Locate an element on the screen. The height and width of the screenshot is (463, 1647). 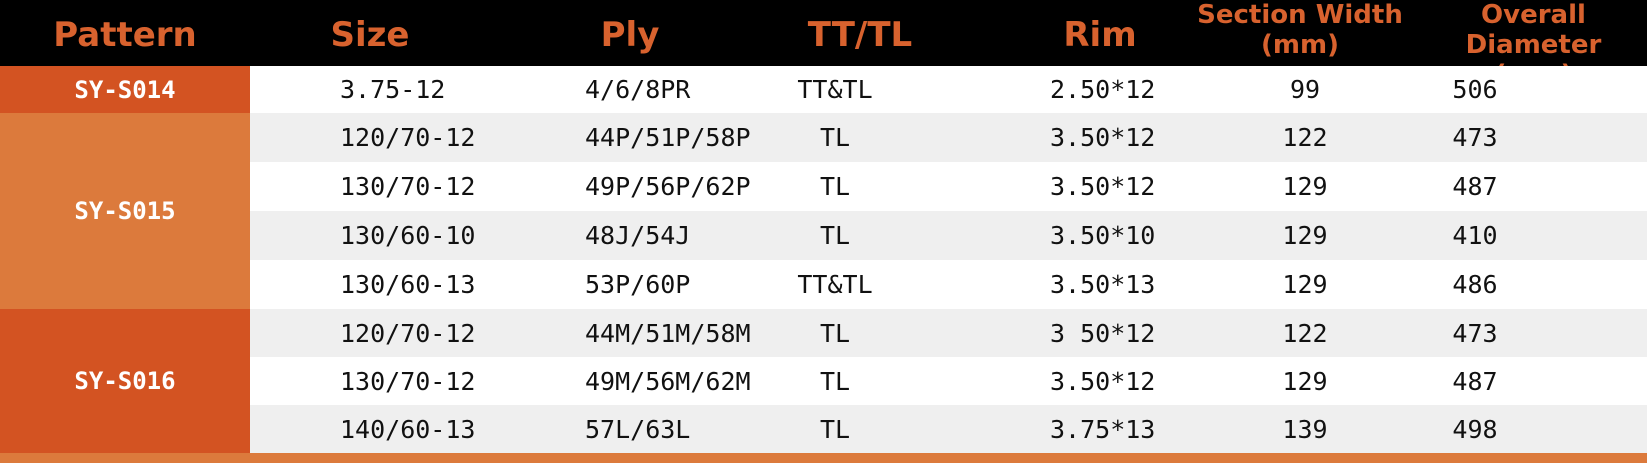
ply-cell: 49P/56P/62P is located at coordinates (668, 186).